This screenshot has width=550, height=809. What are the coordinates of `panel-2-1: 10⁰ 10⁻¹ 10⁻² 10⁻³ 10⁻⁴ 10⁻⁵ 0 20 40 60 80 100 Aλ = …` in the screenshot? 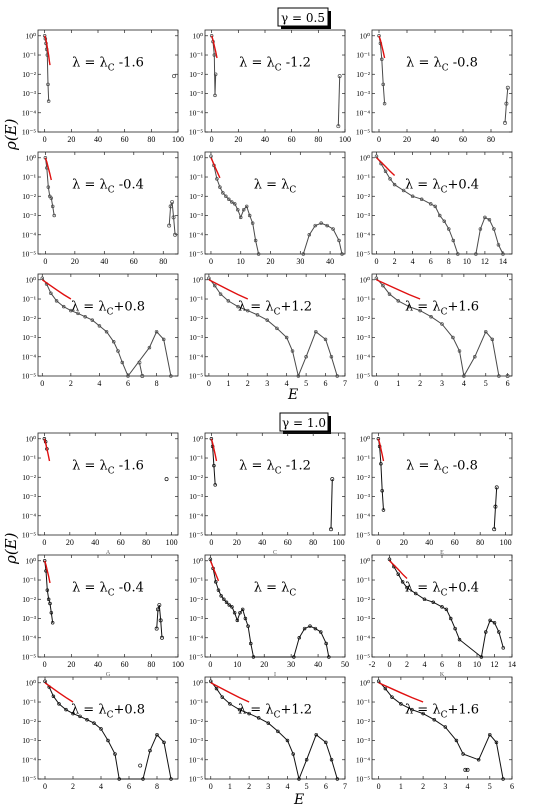 It's located at (100, 494).